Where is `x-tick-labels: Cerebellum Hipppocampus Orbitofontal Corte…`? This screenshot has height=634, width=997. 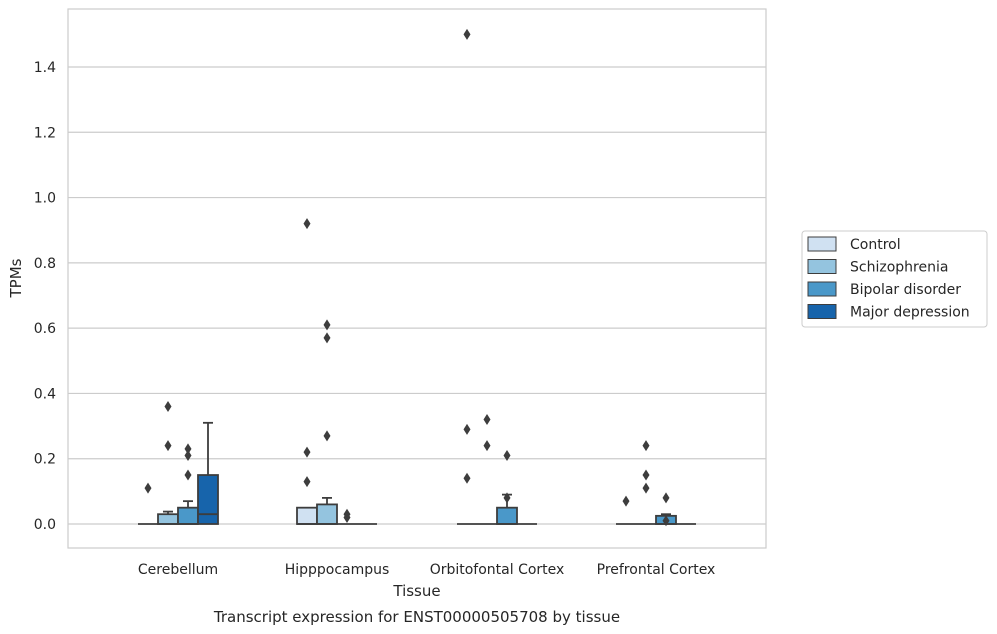 x-tick-labels: Cerebellum Hipppocampus Orbitofontal Corte… is located at coordinates (426, 570).